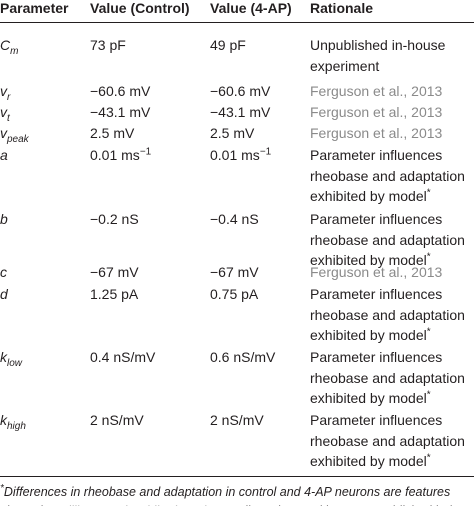 The image size is (474, 506). What do you see at coordinates (243, 357) in the screenshot?
I see `value-cell: 0.6 nS/mV` at bounding box center [243, 357].